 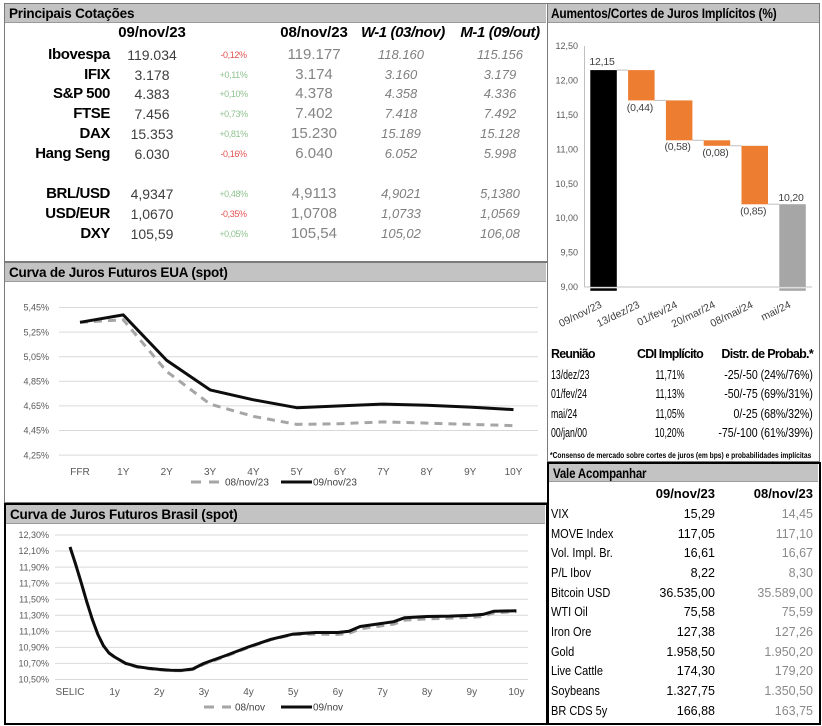 What do you see at coordinates (33, 648) in the screenshot?
I see `svg-text: 10,90%` at bounding box center [33, 648].